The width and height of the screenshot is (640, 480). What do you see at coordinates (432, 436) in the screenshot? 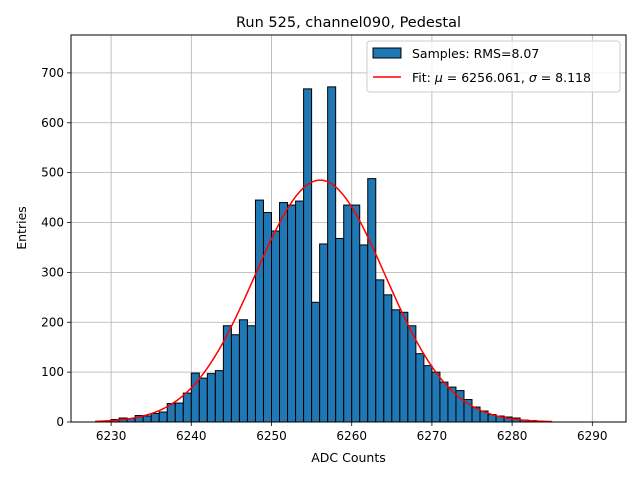
I see `x-tick-label: 6270` at bounding box center [432, 436].